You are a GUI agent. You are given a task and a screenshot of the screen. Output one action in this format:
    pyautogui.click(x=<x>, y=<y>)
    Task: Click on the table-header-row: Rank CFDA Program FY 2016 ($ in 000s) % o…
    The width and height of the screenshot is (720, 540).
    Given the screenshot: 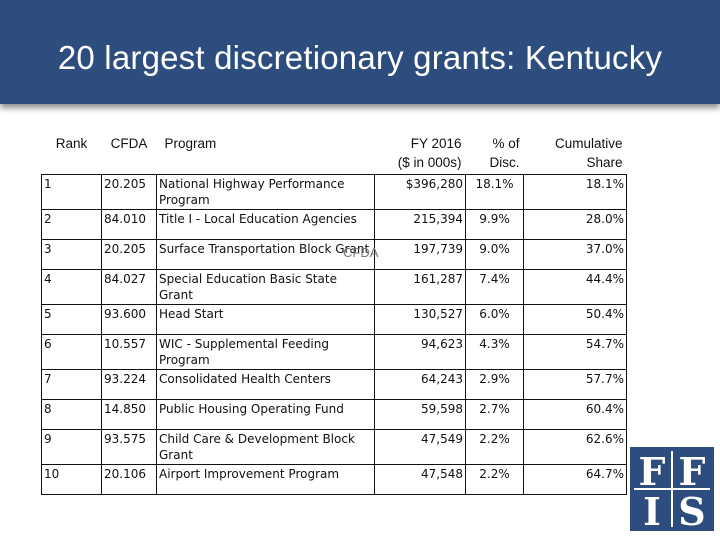 What is the action you would take?
    pyautogui.click(x=334, y=153)
    